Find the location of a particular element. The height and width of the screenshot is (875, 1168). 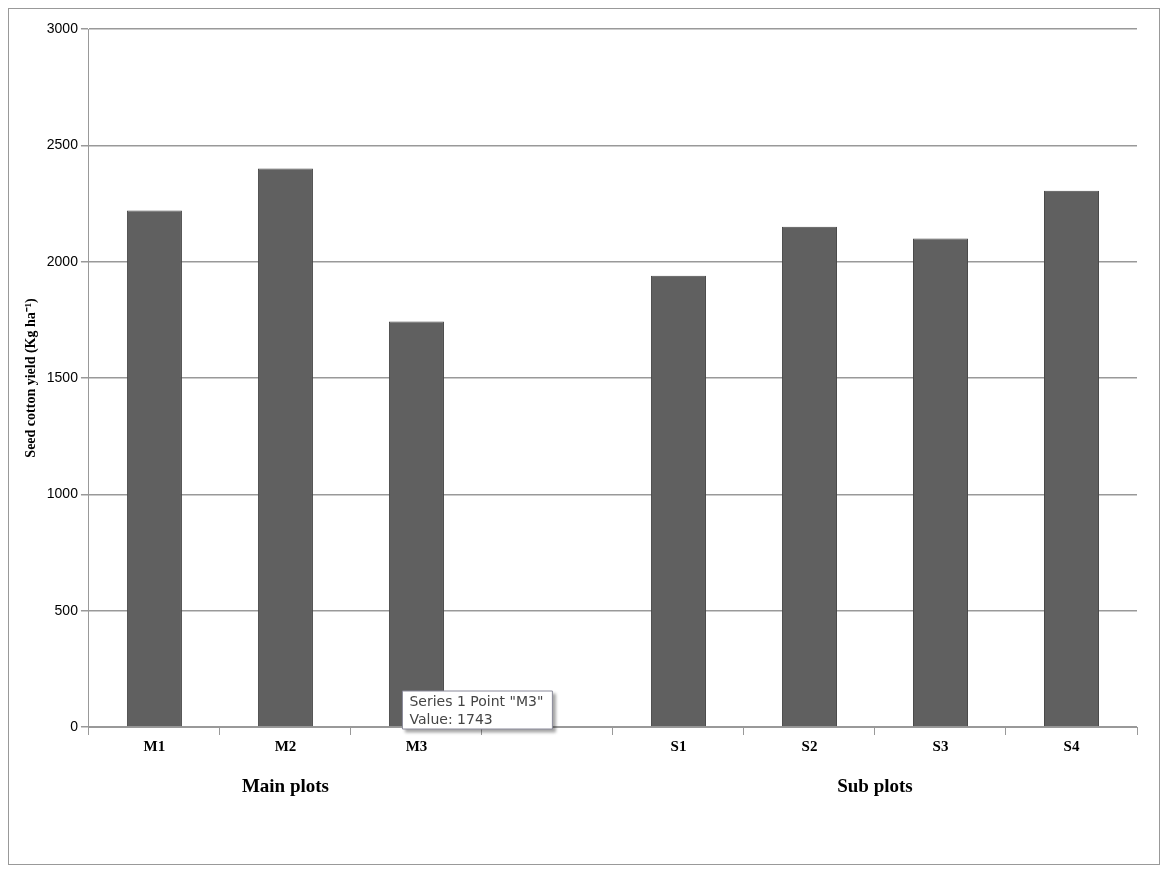

x-tick-label: S4 is located at coordinates (1071, 745).